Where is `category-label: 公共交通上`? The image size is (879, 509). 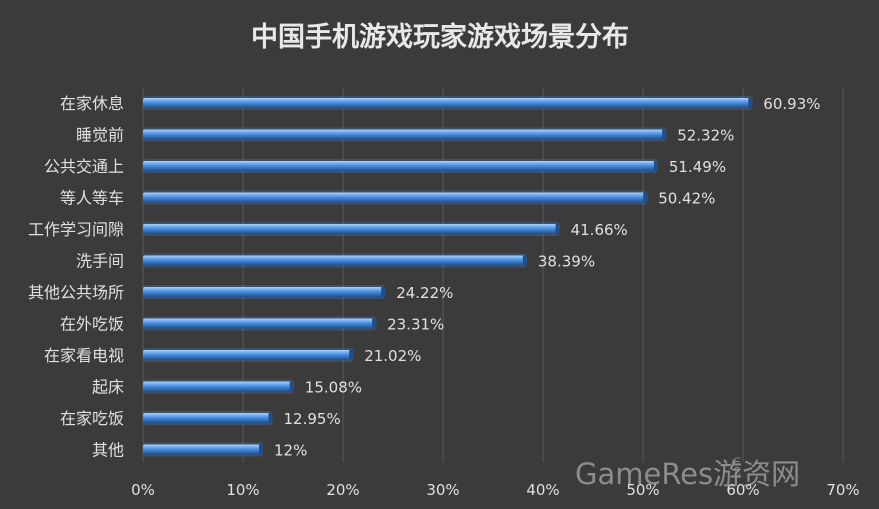 category-label: 公共交通上 is located at coordinates (84, 166).